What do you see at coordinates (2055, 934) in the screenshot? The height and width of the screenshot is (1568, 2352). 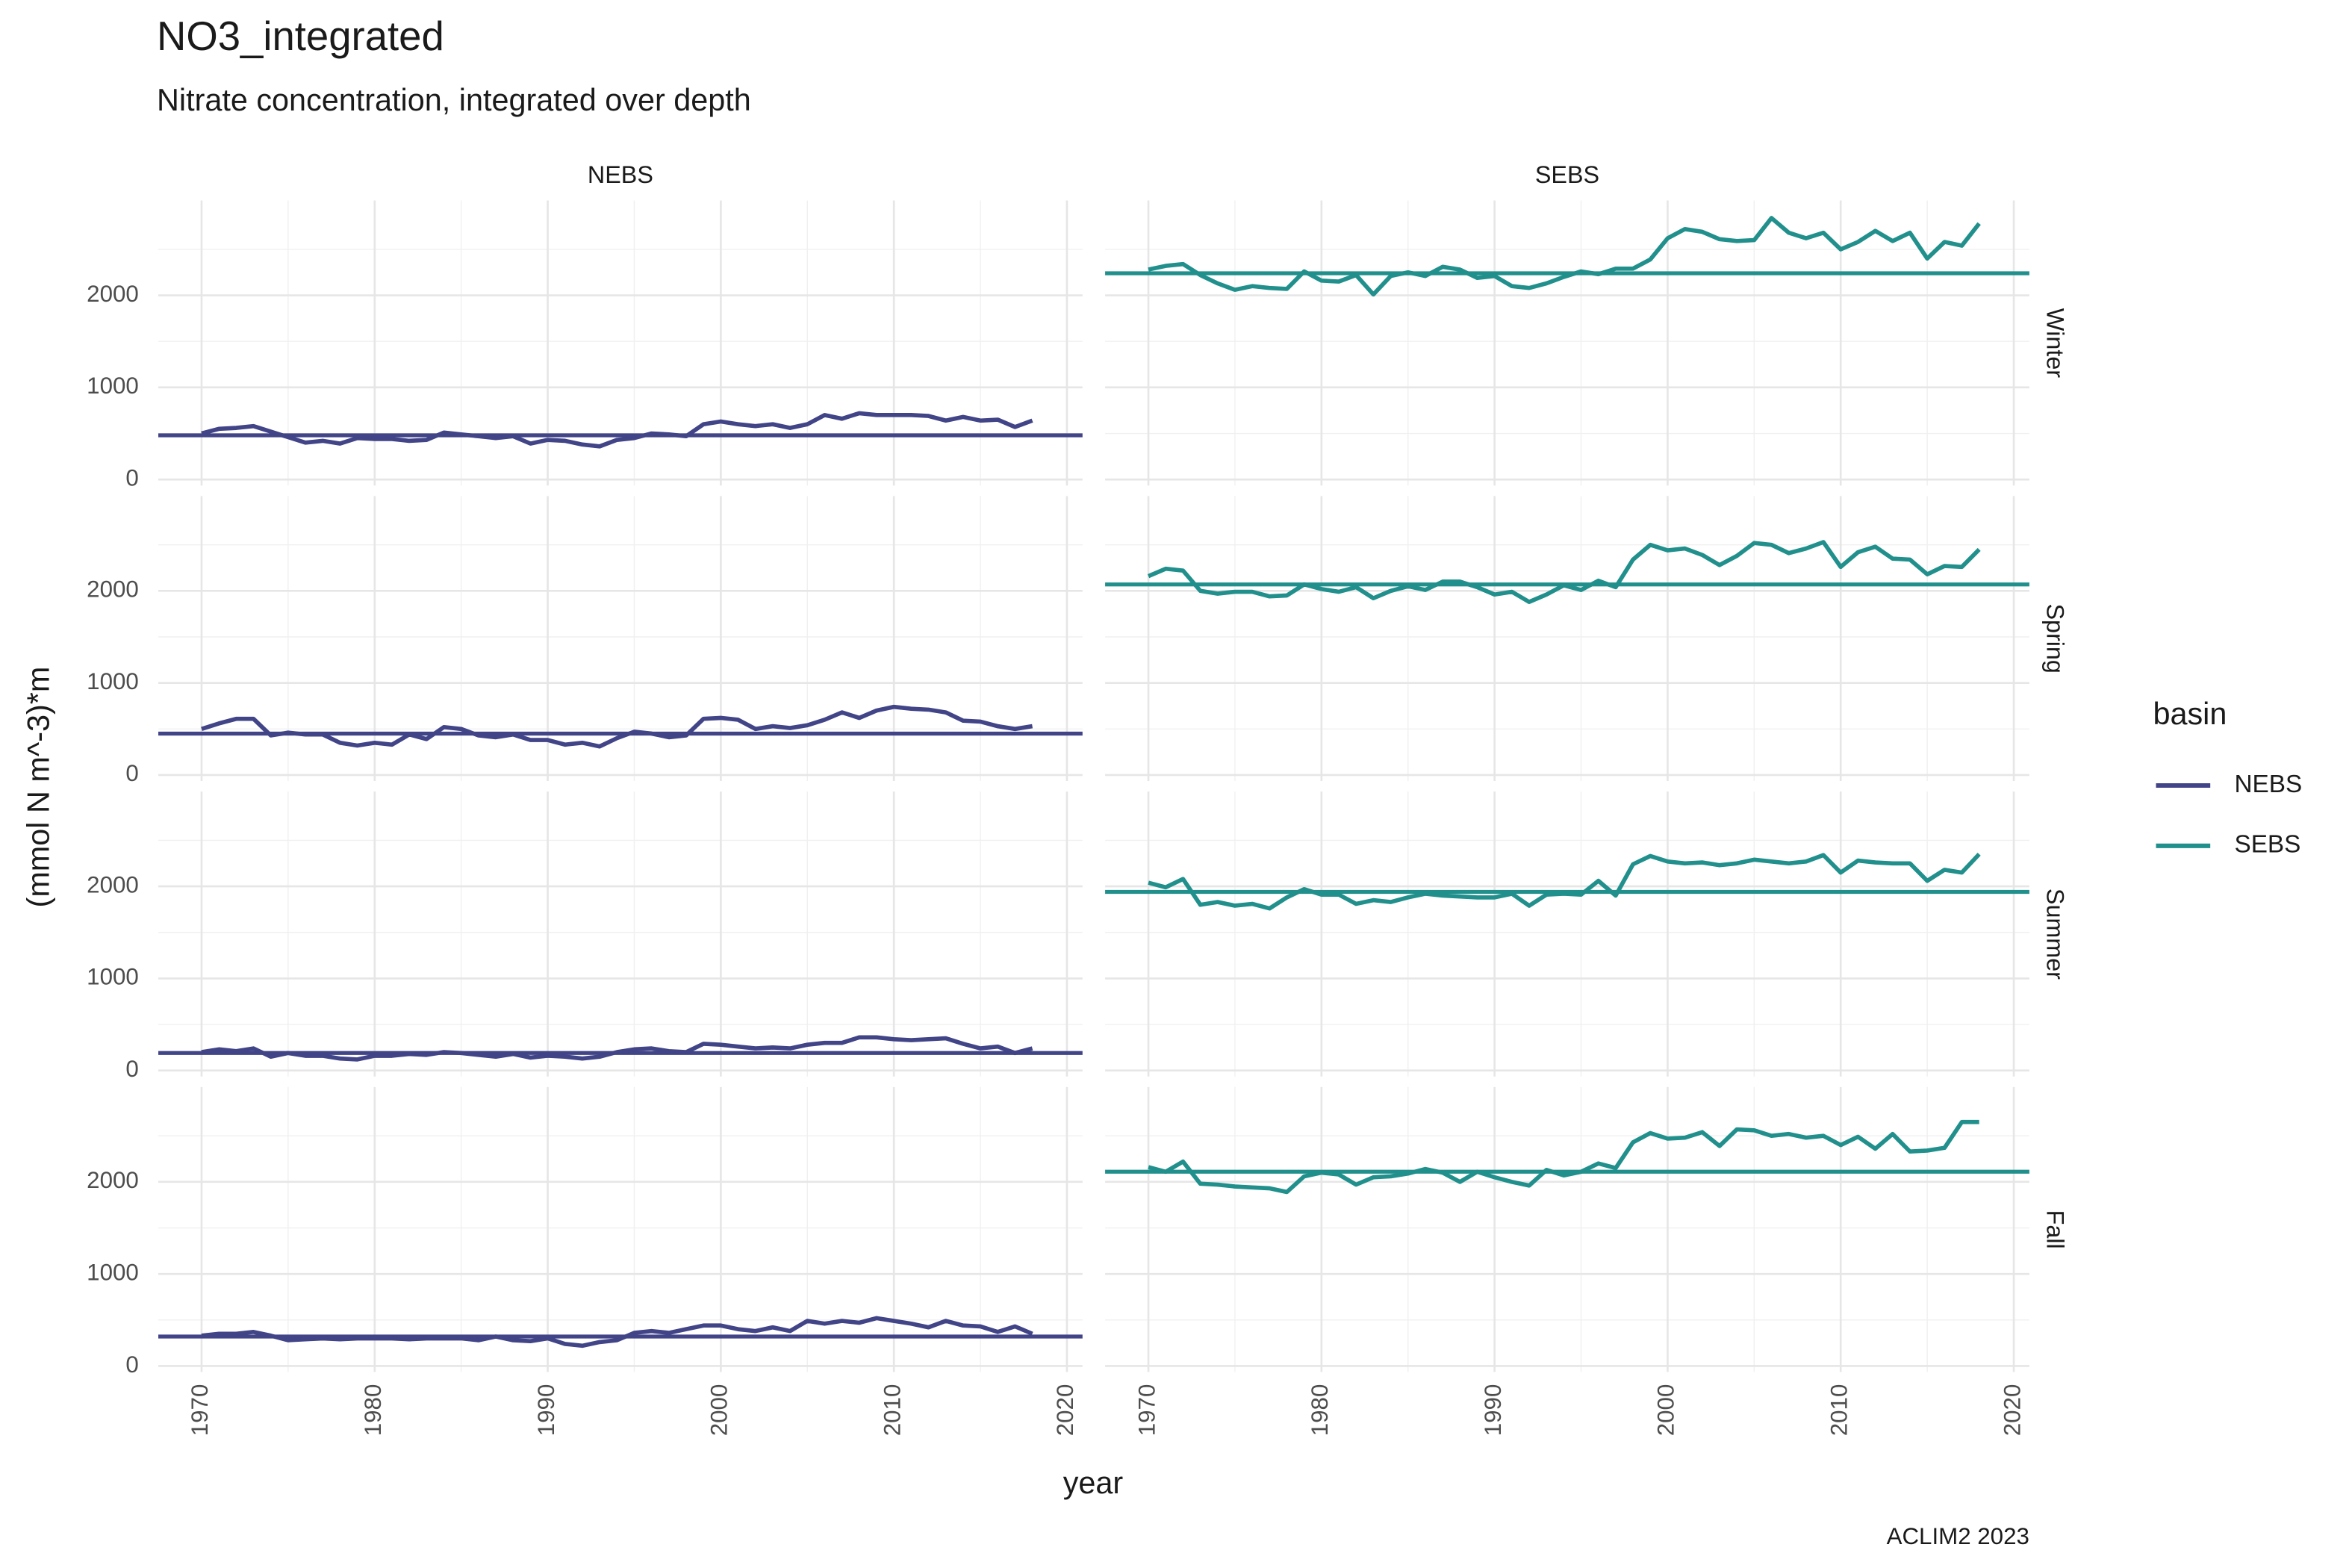 I see `row-strip-label: Summer` at bounding box center [2055, 934].